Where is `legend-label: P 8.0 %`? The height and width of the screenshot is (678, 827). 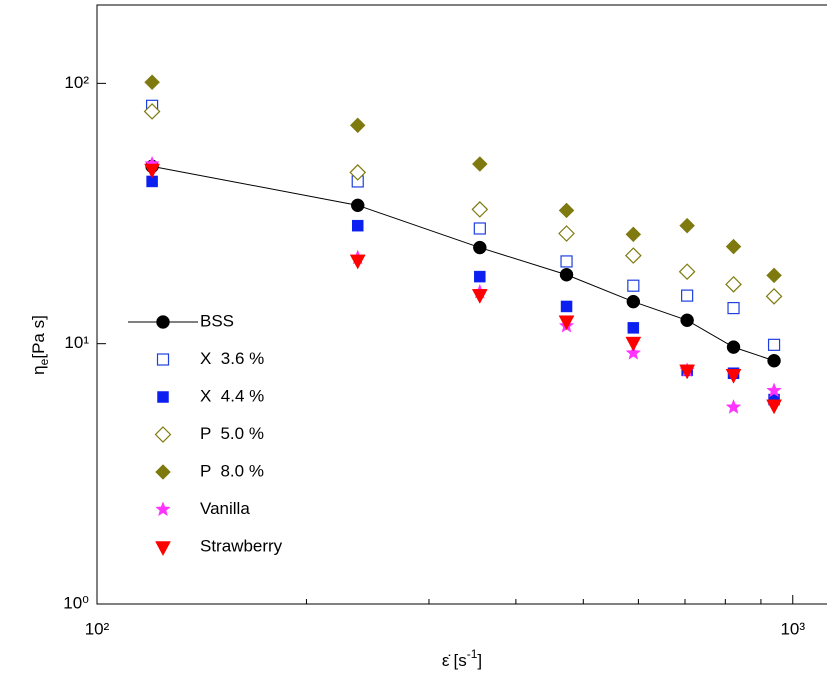
legend-label: P 8.0 % is located at coordinates (232, 470).